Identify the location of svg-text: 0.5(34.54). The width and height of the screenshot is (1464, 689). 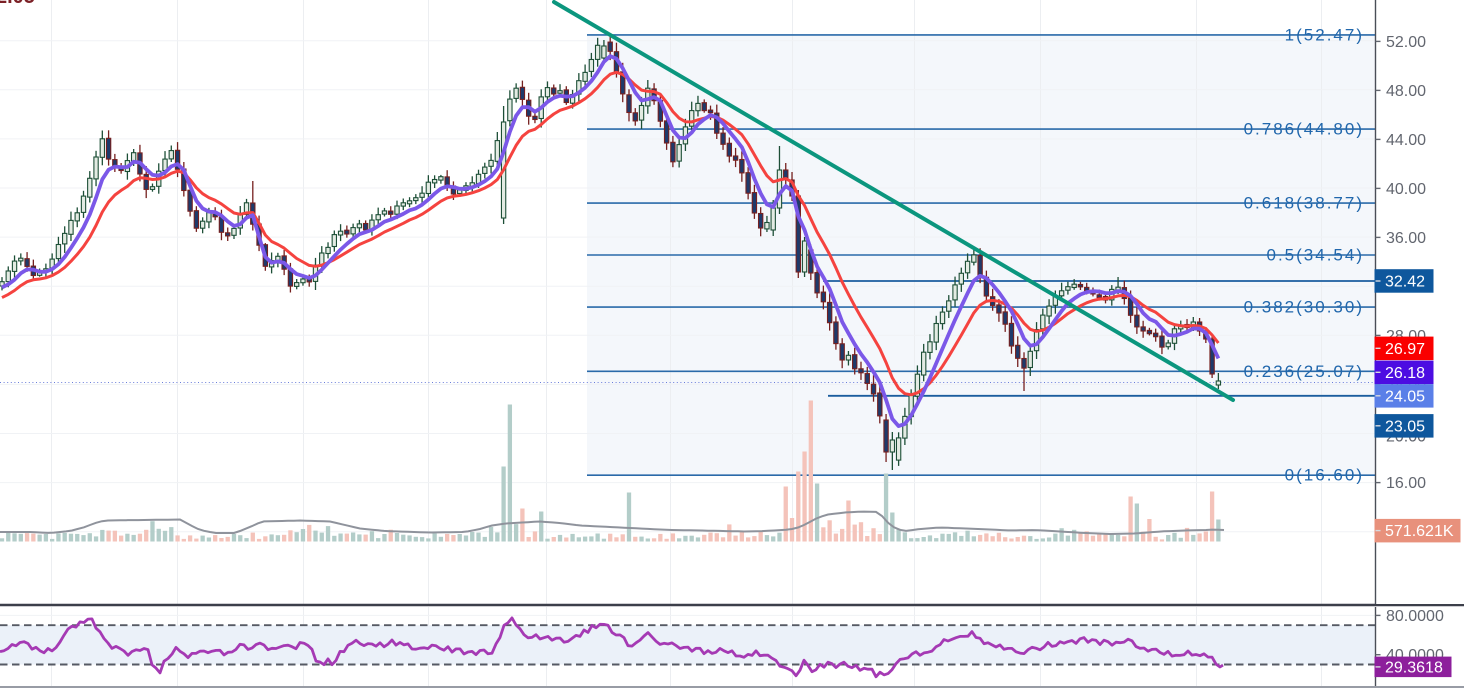
(1316, 255).